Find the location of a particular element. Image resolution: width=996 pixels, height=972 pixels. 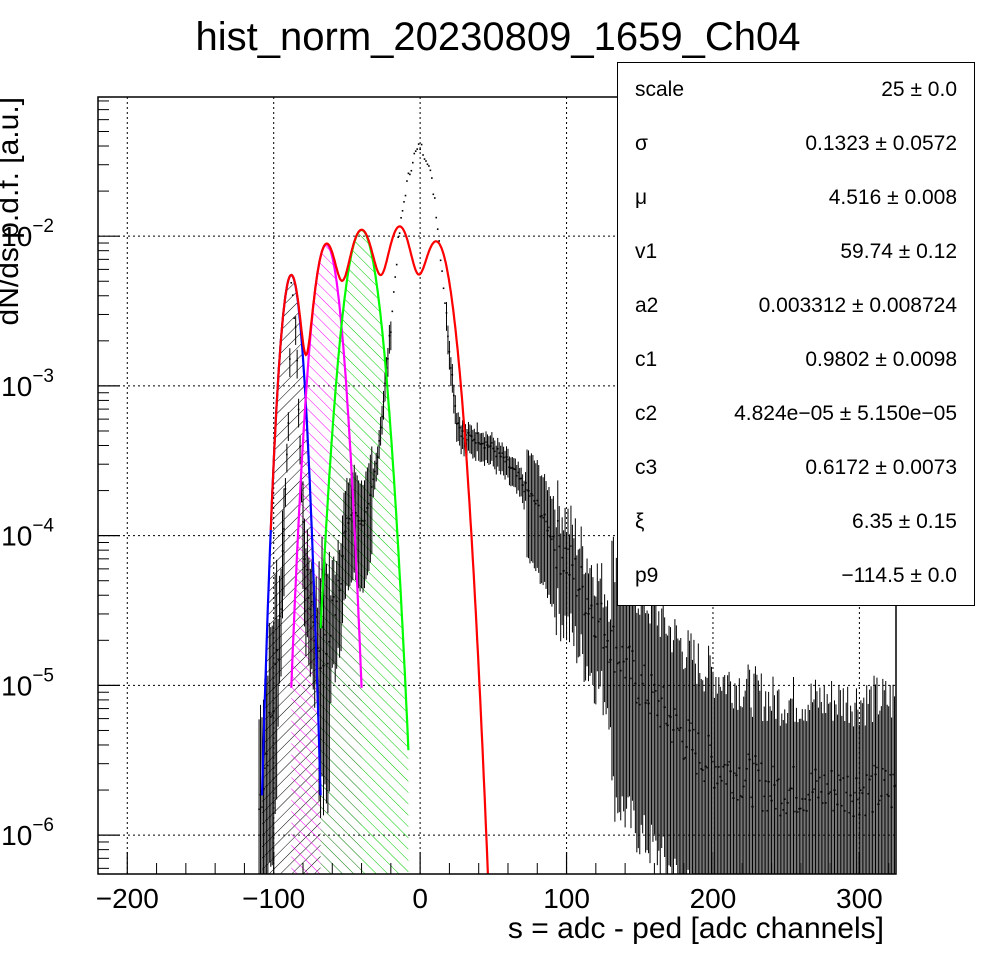

y-axis-title: dN/ds p.d.f. [a.u.] is located at coordinates (12, 211).